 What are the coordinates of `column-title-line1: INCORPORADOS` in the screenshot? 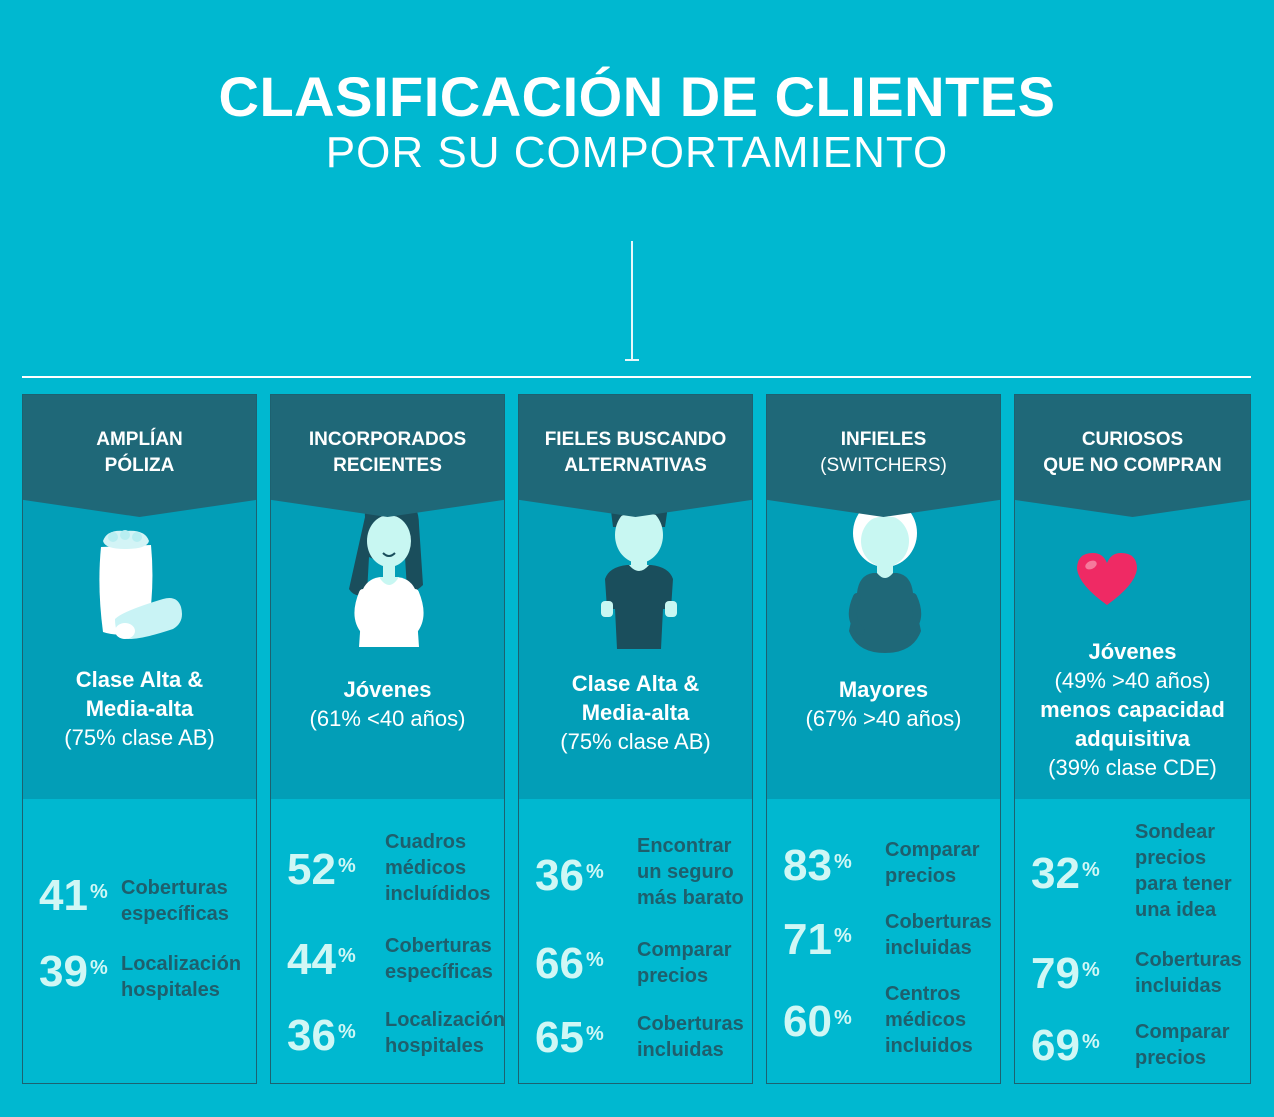 It's located at (387, 439).